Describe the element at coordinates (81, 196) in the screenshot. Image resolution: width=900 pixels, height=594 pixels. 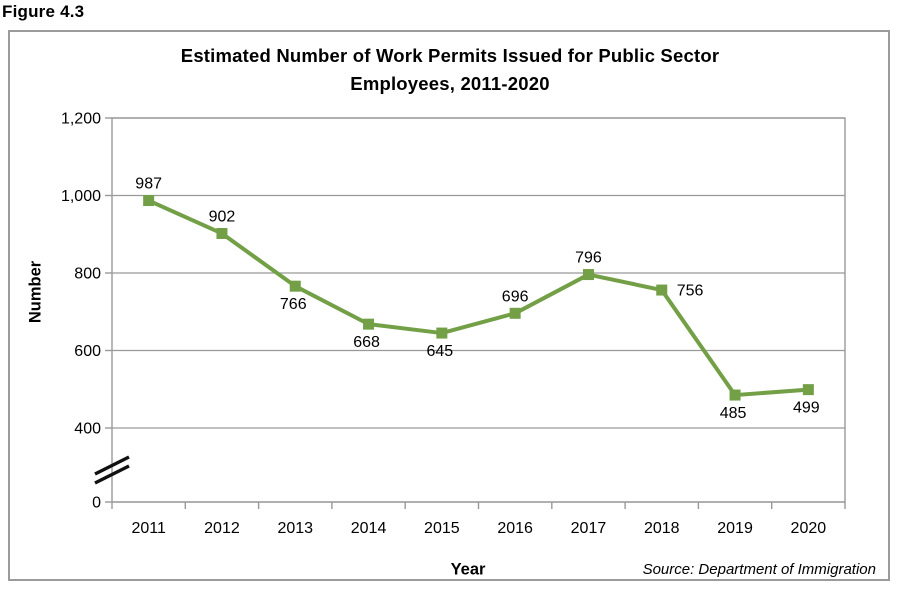
I see `y-tick-label: 1,000` at that location.